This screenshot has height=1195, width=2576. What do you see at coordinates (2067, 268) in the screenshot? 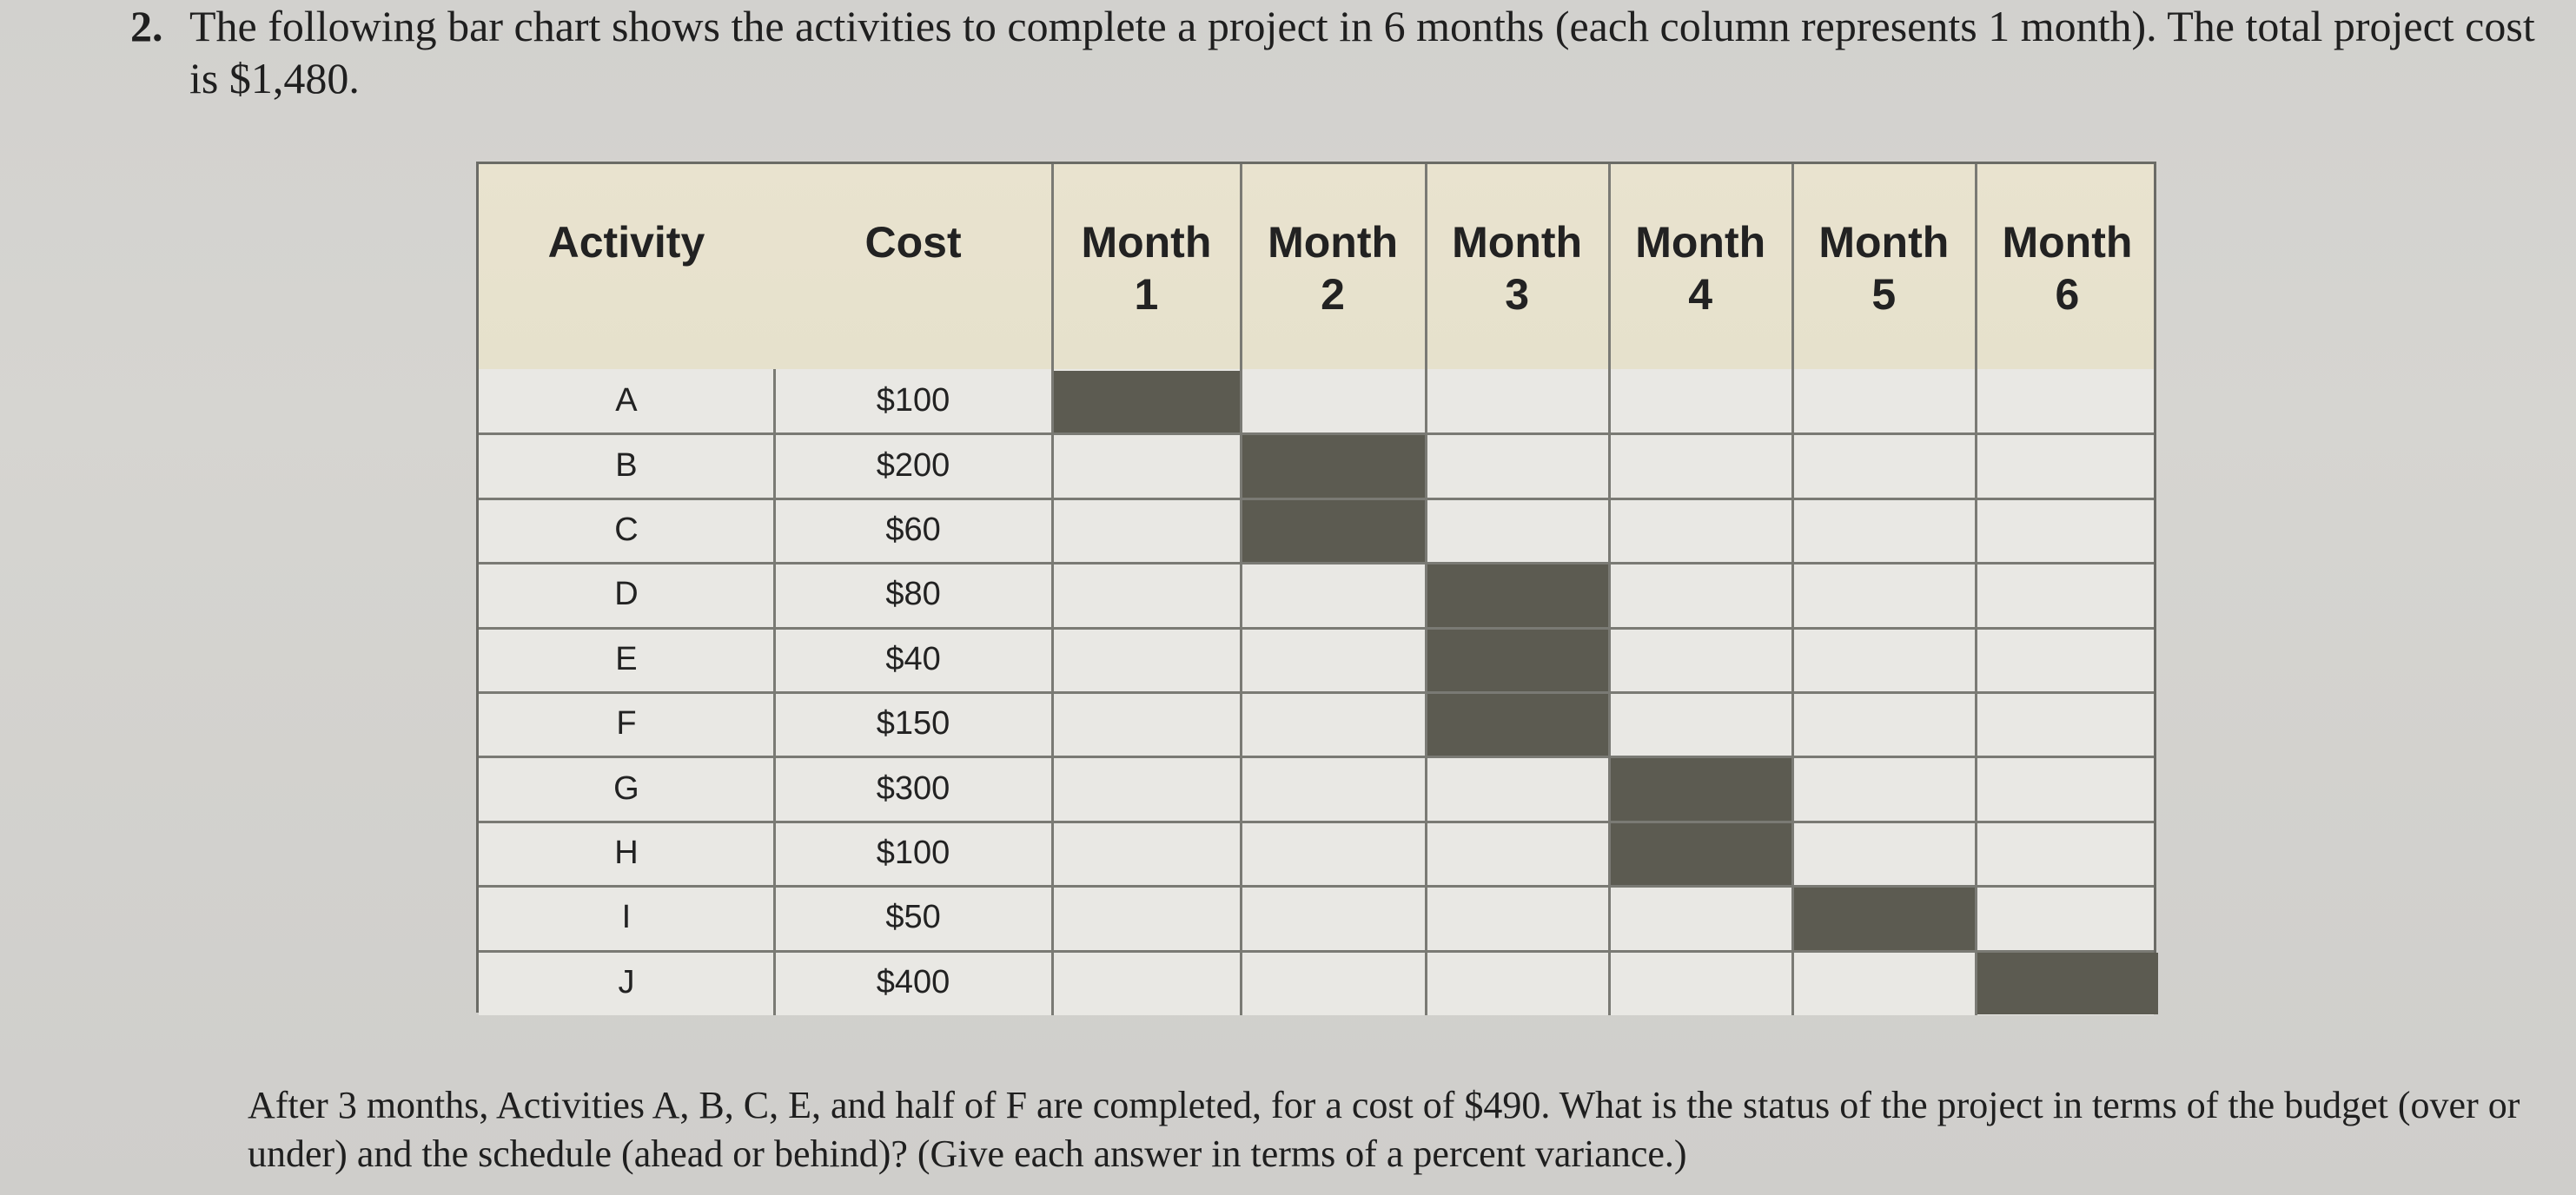
I see `header-month-6: Month 6` at bounding box center [2067, 268].